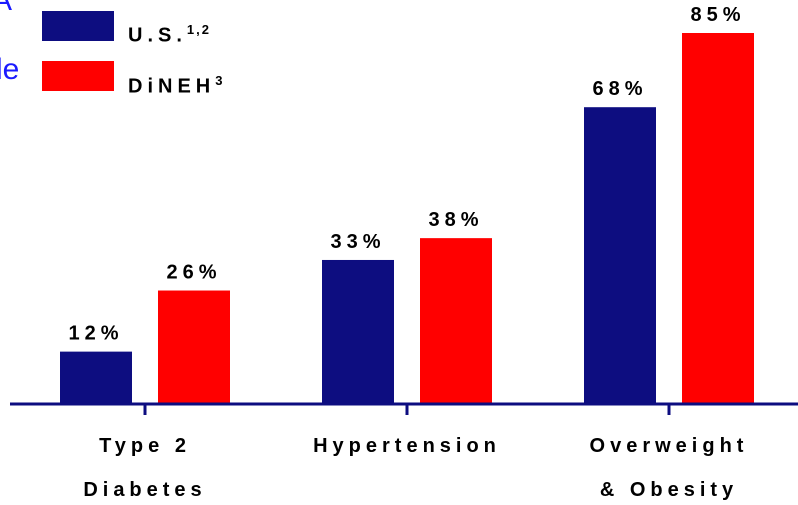  I want to click on legend-swatch-us, so click(78, 26).